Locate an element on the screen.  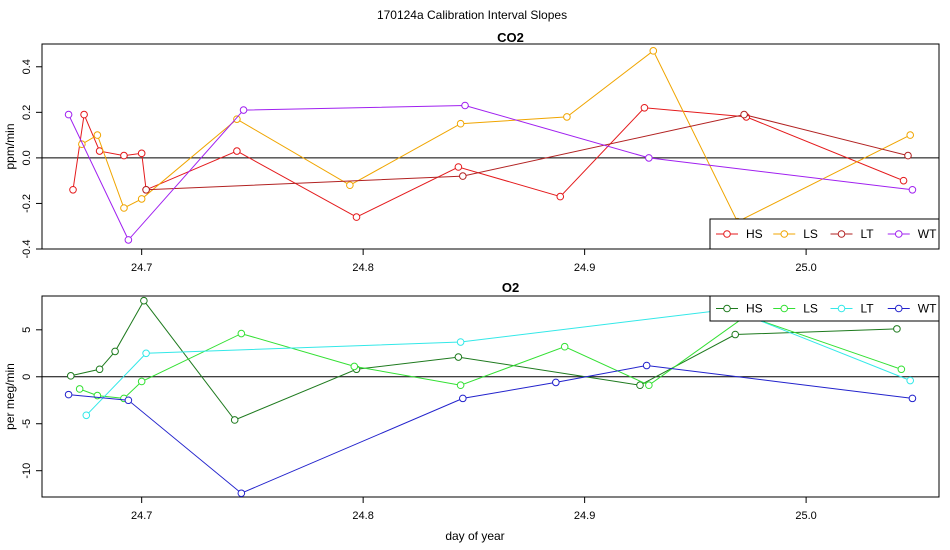
x-axis-label: day of year is located at coordinates (474, 536).